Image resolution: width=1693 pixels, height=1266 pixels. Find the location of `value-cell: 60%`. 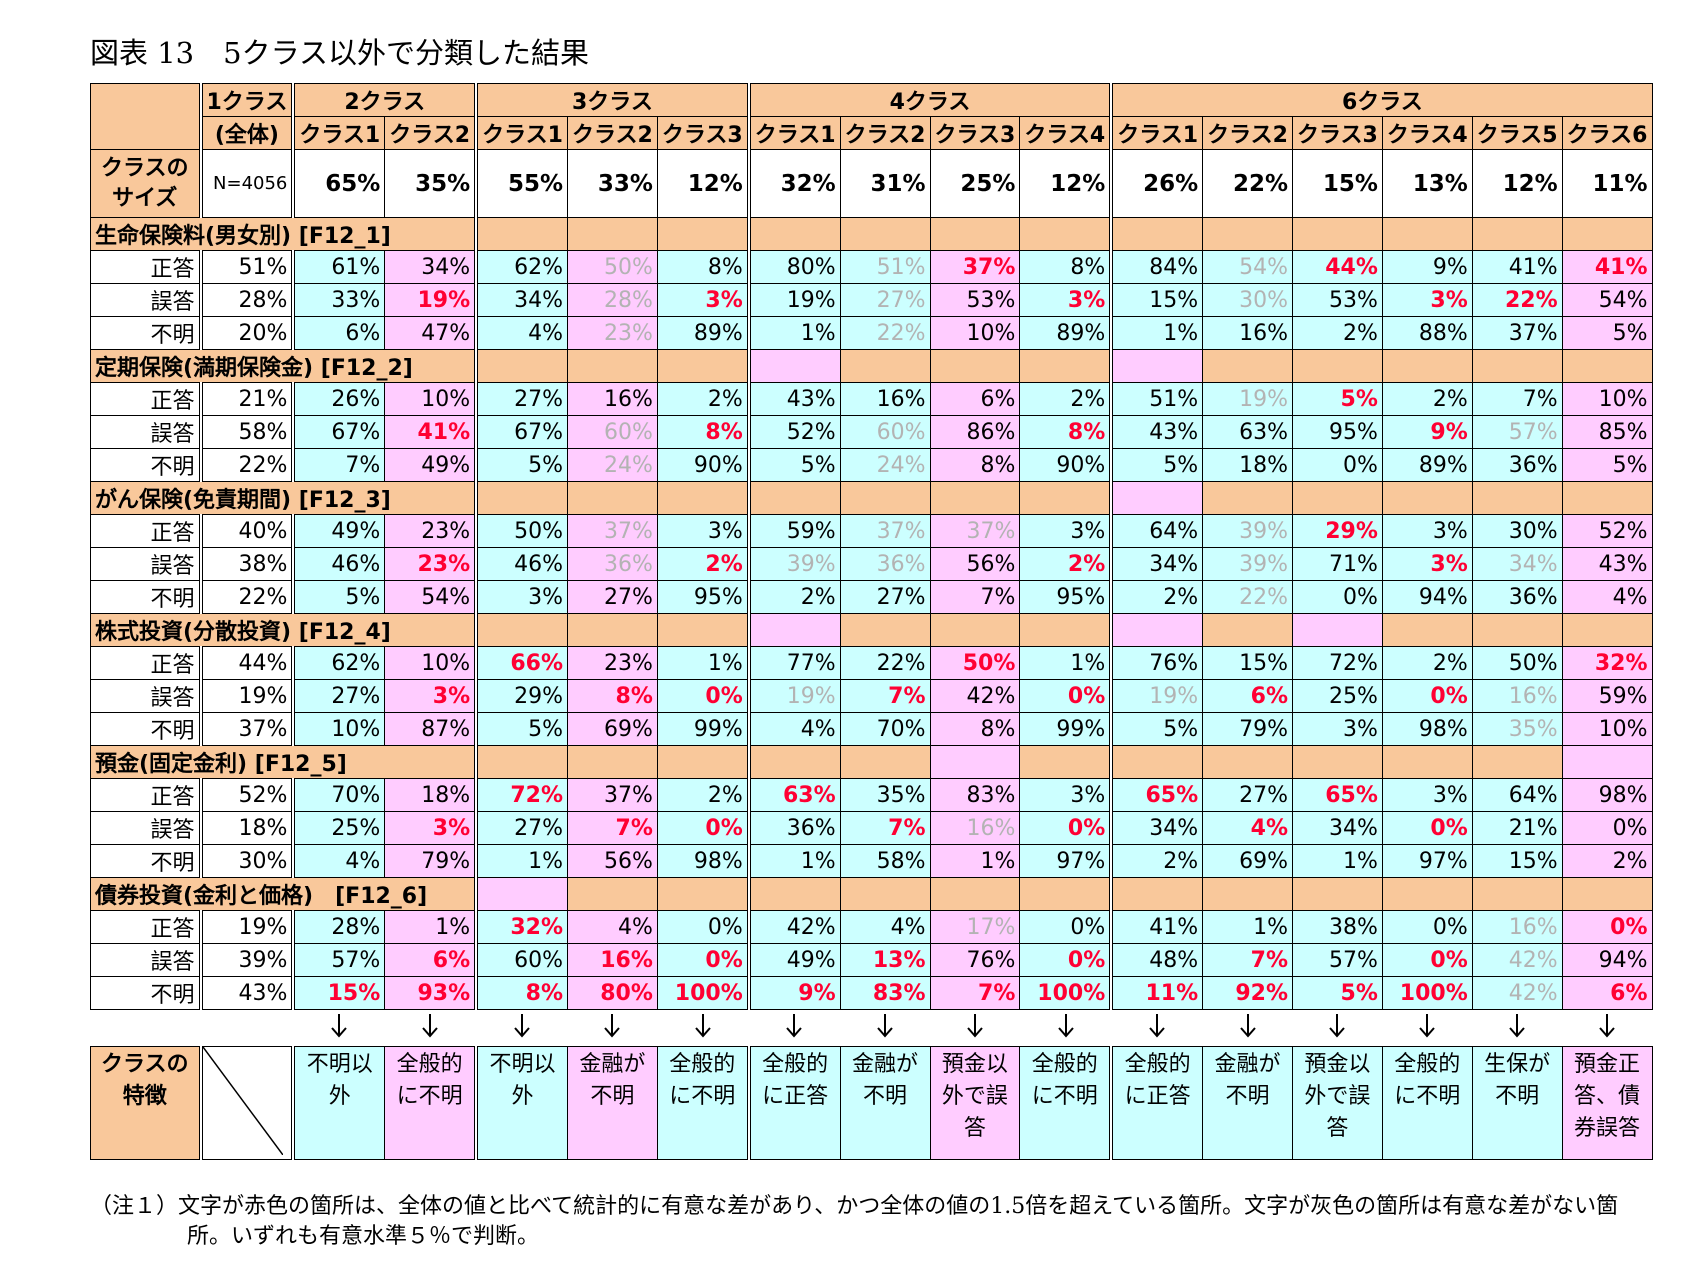

value-cell: 60% is located at coordinates (885, 432).